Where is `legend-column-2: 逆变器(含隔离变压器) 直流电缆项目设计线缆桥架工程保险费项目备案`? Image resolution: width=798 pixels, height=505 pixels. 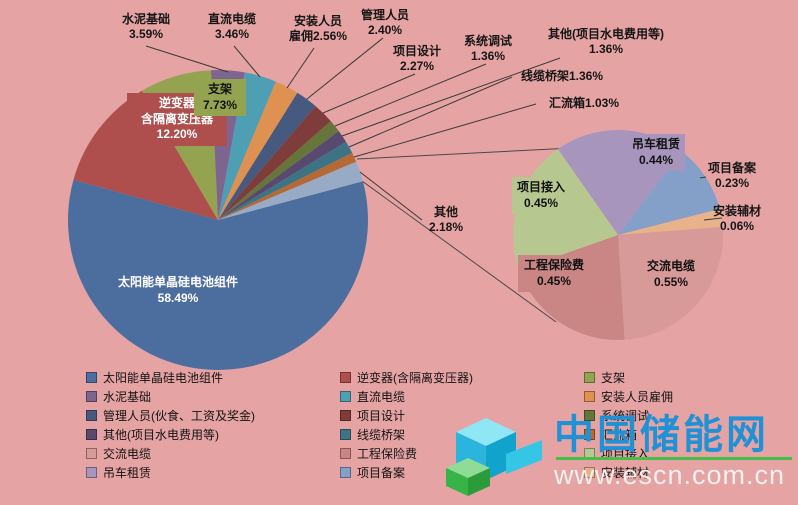 legend-column-2: 逆变器(含隔离变压器) 直流电缆项目设计线缆桥架工程保险费项目备案 is located at coordinates (462, 425).